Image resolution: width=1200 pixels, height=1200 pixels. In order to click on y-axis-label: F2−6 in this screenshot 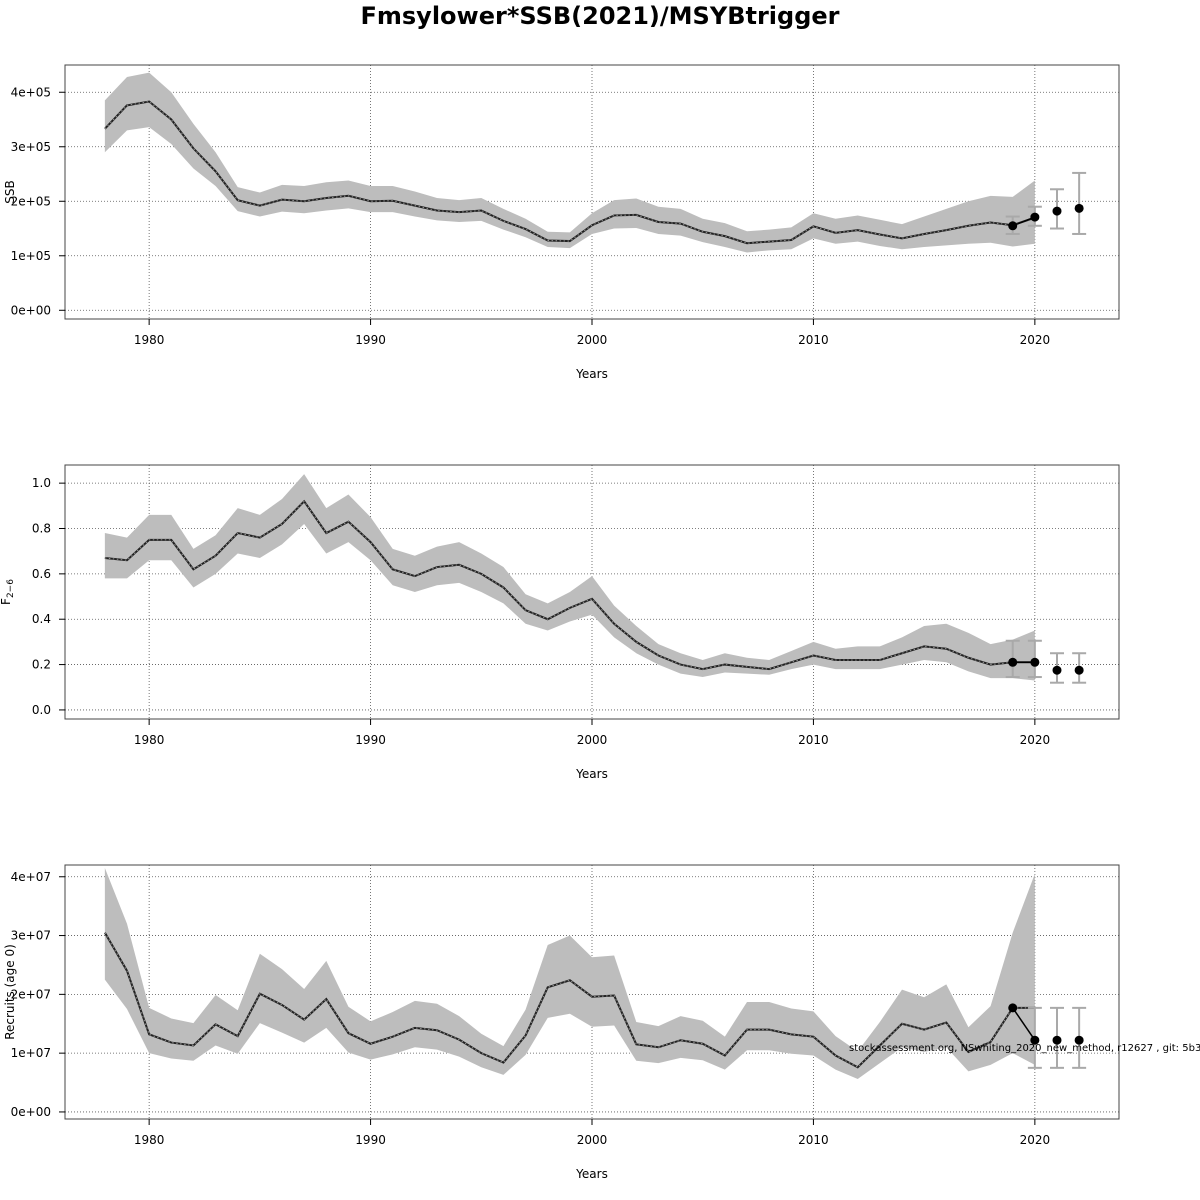, I will do `click(8, 592)`.